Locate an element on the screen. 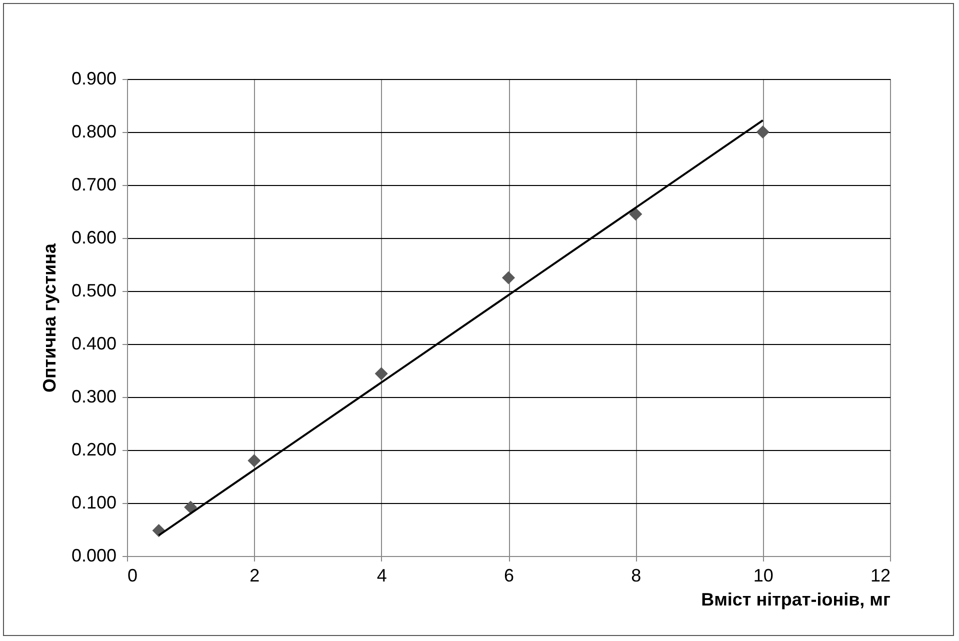 The height and width of the screenshot is (641, 959). x-tick-label: 10 is located at coordinates (763, 576).